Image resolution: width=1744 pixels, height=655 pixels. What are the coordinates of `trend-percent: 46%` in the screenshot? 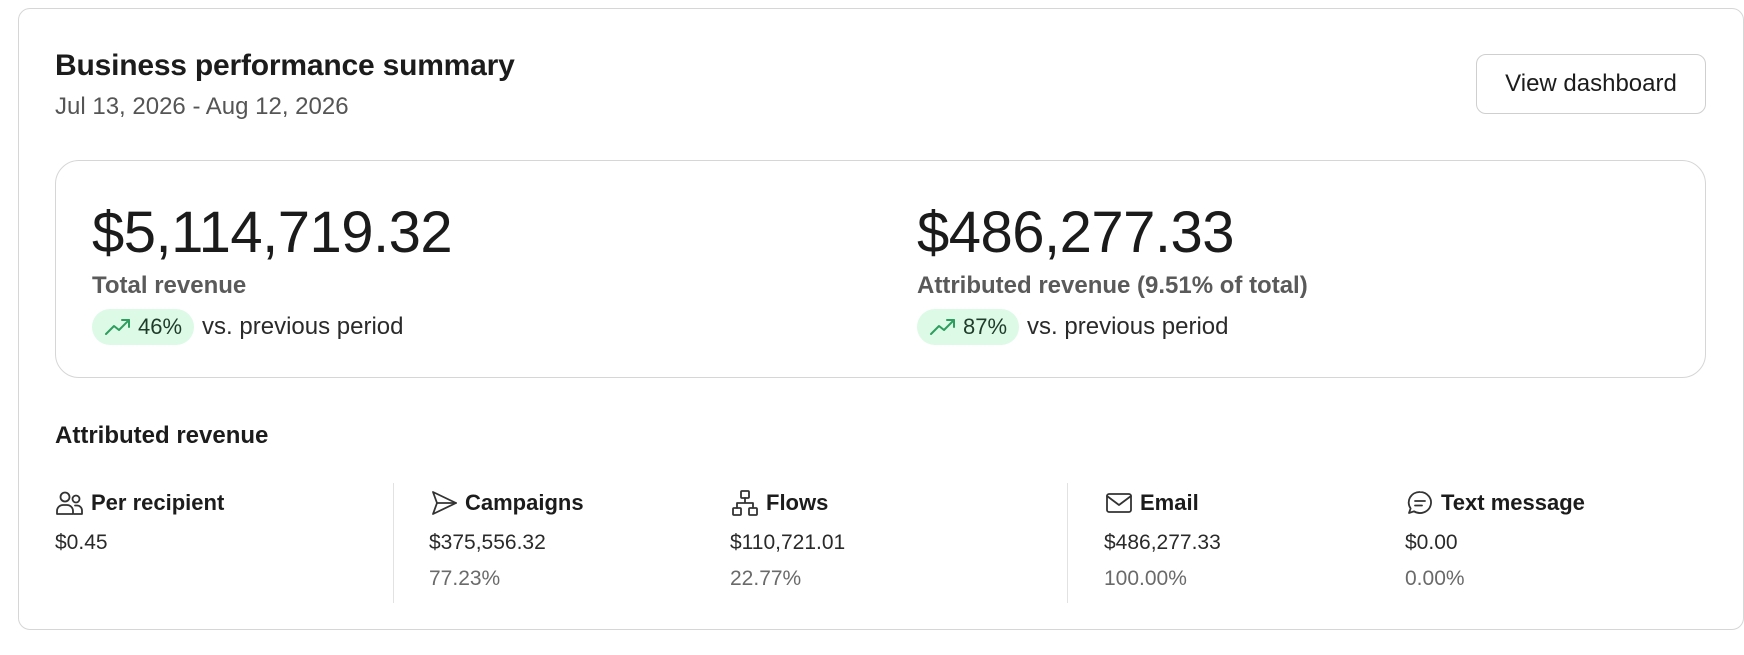 It's located at (160, 326).